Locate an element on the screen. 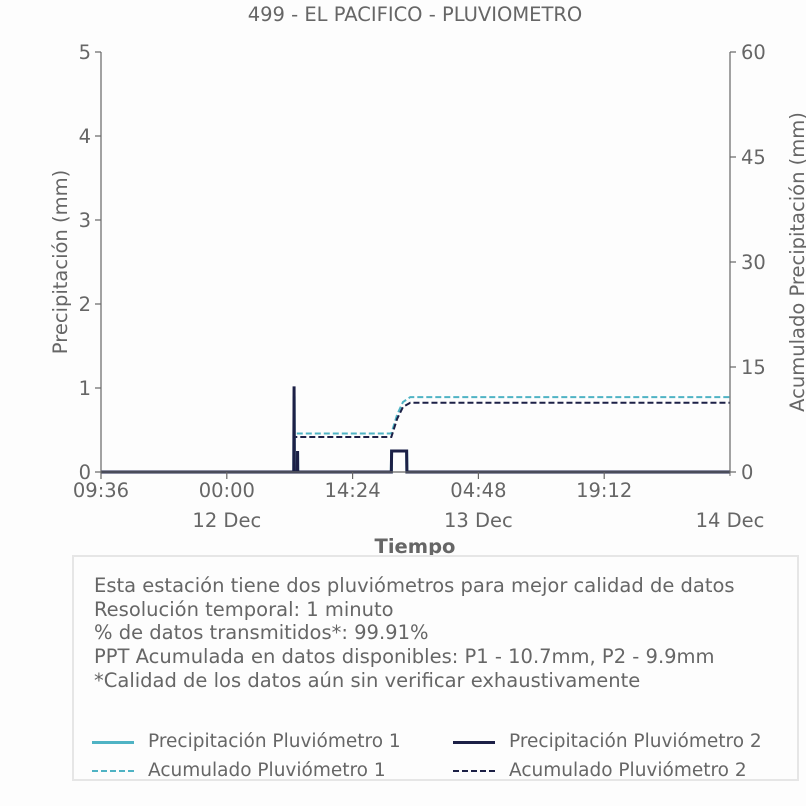 Image resolution: width=806 pixels, height=806 pixels. y-tick-label: 1 is located at coordinates (85, 388).